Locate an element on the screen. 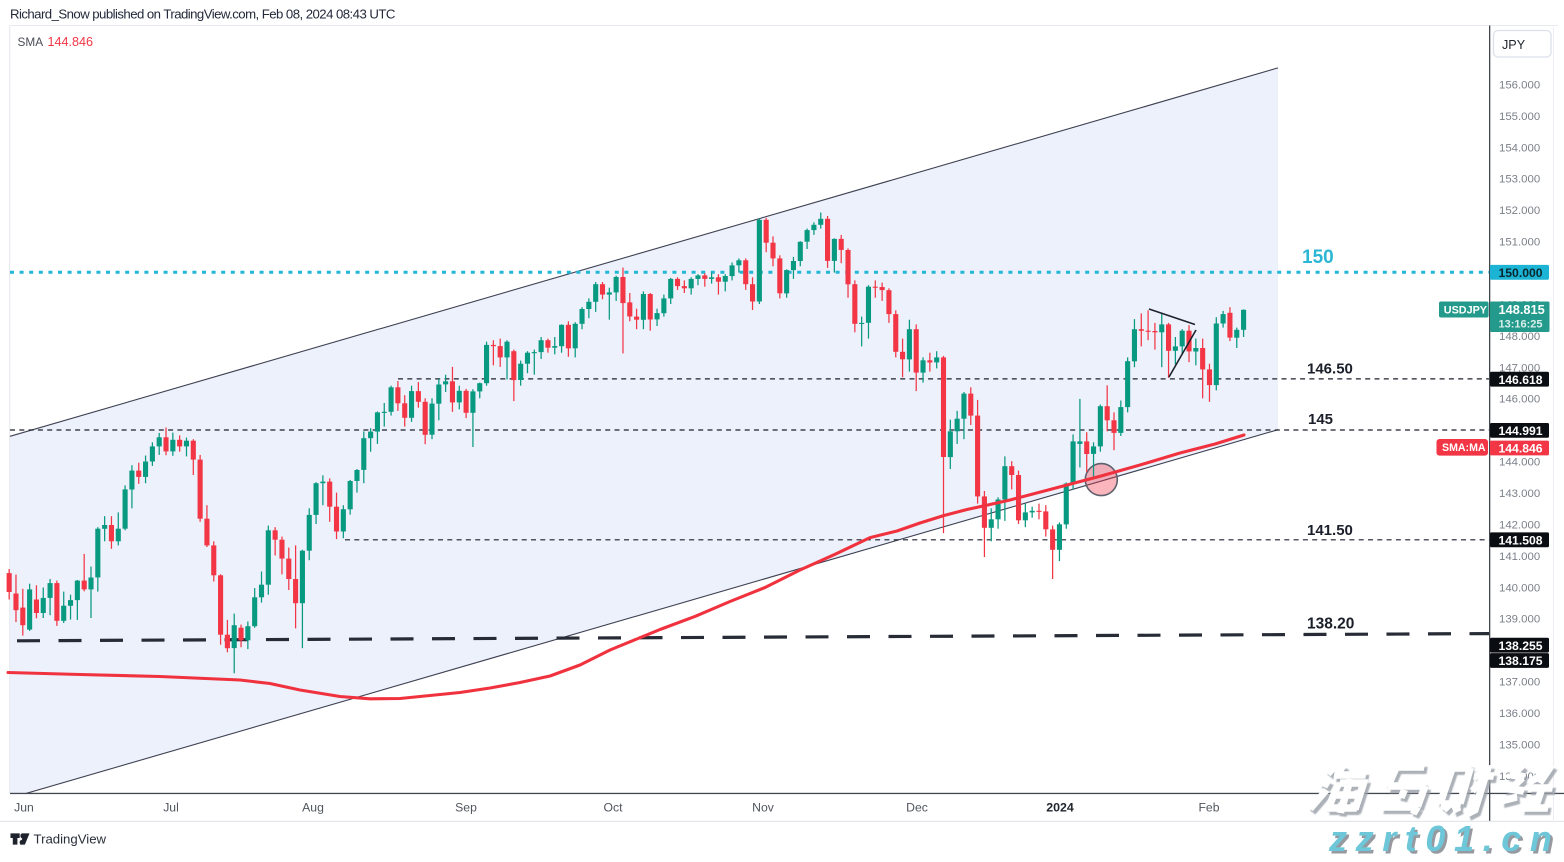 Image resolution: width=1564 pixels, height=862 pixels. svg-text: 155.000 is located at coordinates (1519, 117).